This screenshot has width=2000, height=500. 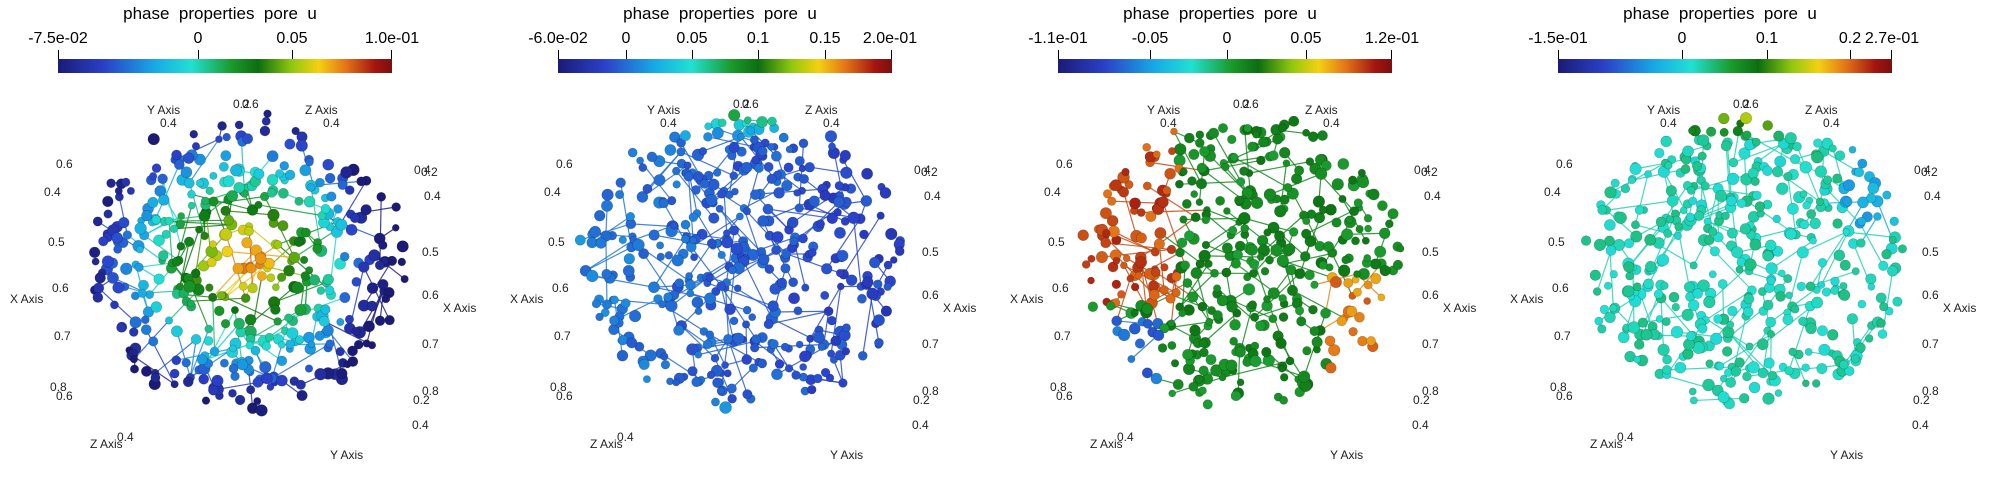 I want to click on colorbar-tick: 0.2, so click(x=1850, y=38).